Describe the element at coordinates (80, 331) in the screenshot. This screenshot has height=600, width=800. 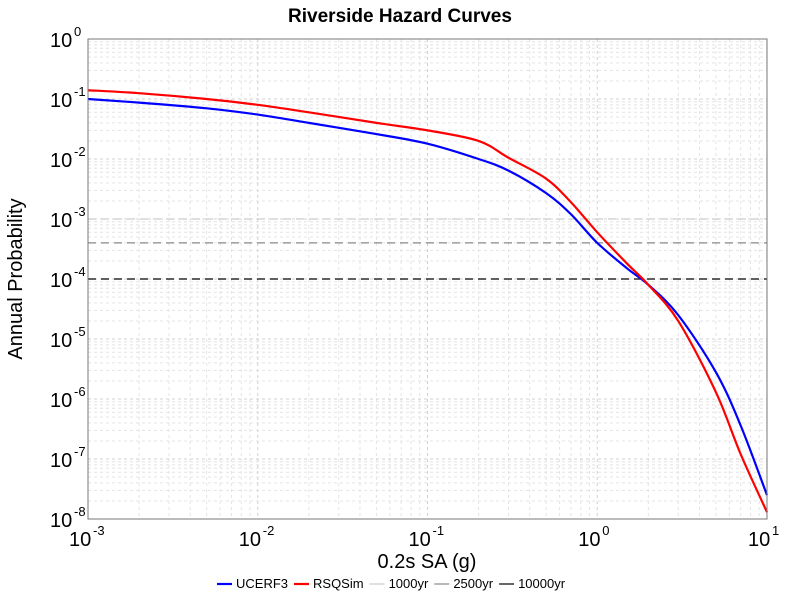
I see `tick-exponent-text: -5` at that location.